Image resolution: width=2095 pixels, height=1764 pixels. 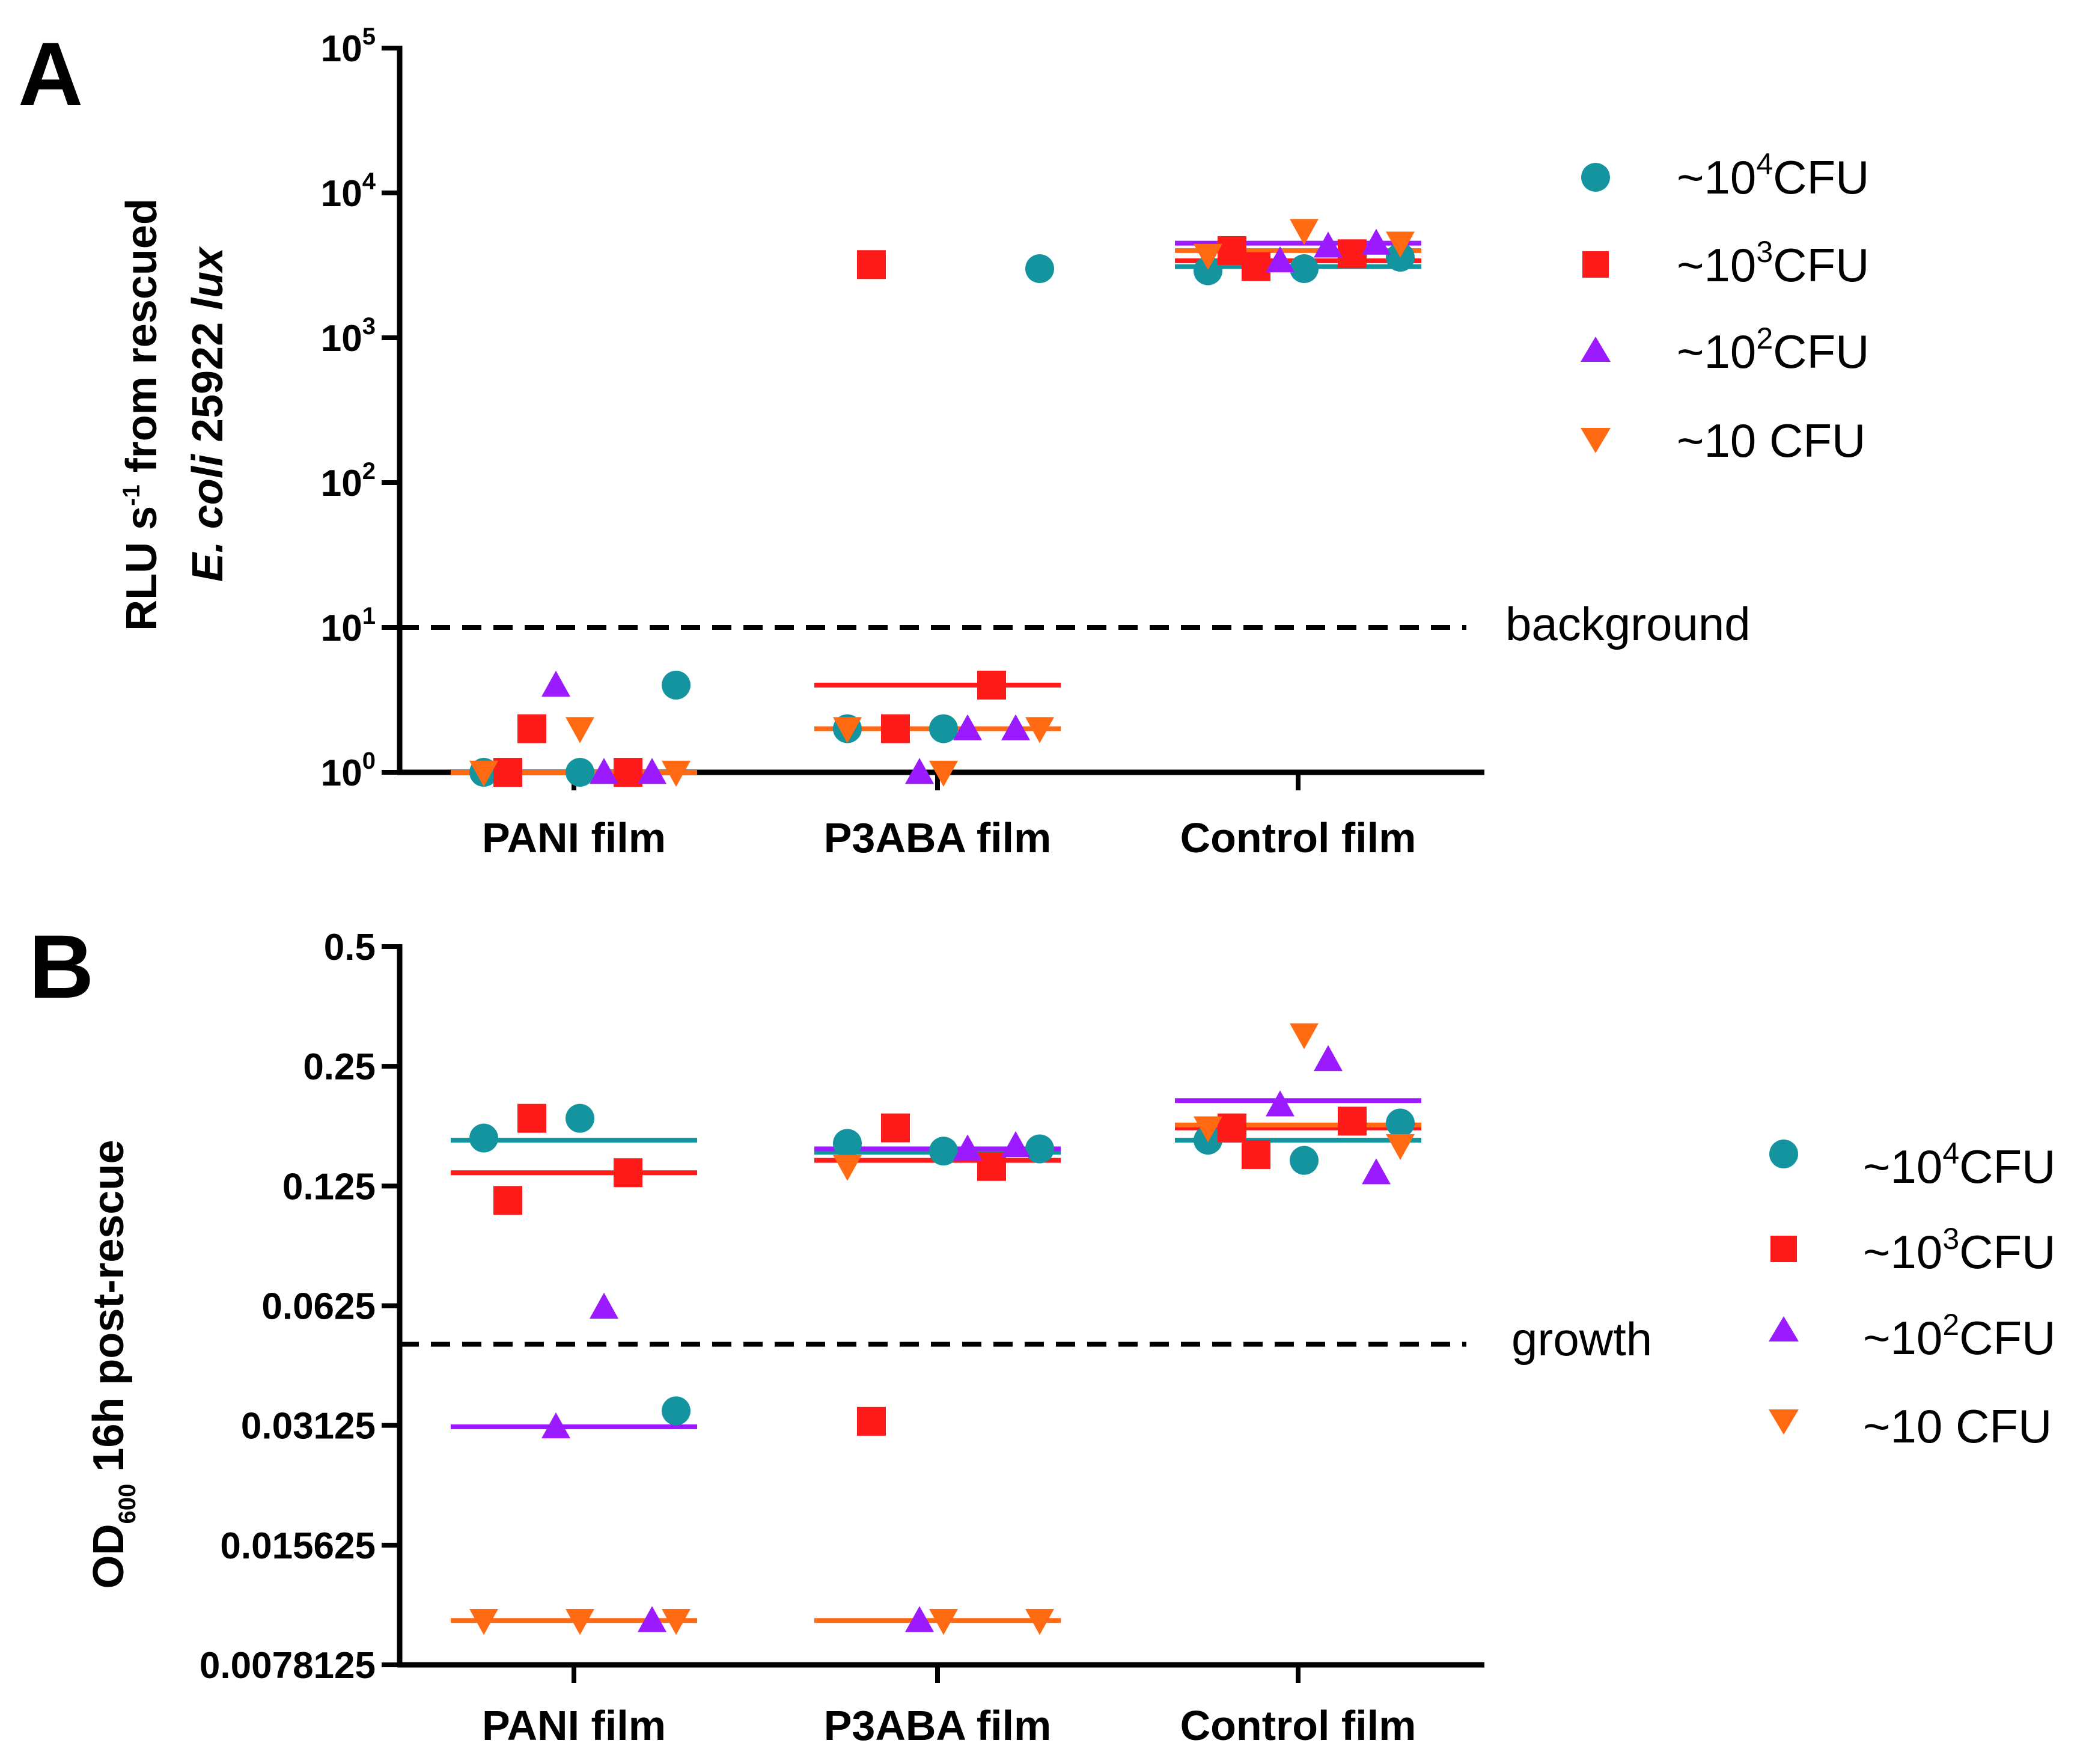 I want to click on panel-a-letter: A, so click(x=50, y=73).